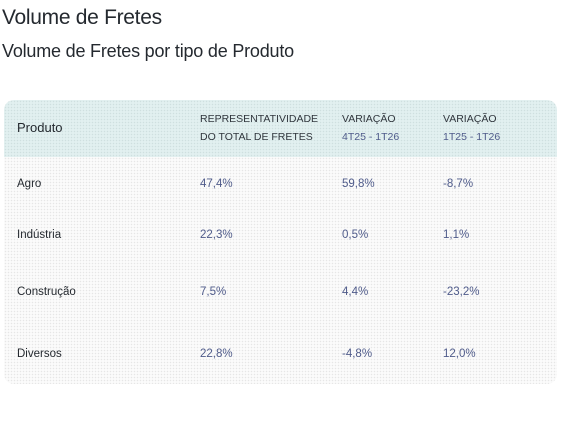 The image size is (586, 425). I want to click on cell-representatividade: 47,4%, so click(216, 184).